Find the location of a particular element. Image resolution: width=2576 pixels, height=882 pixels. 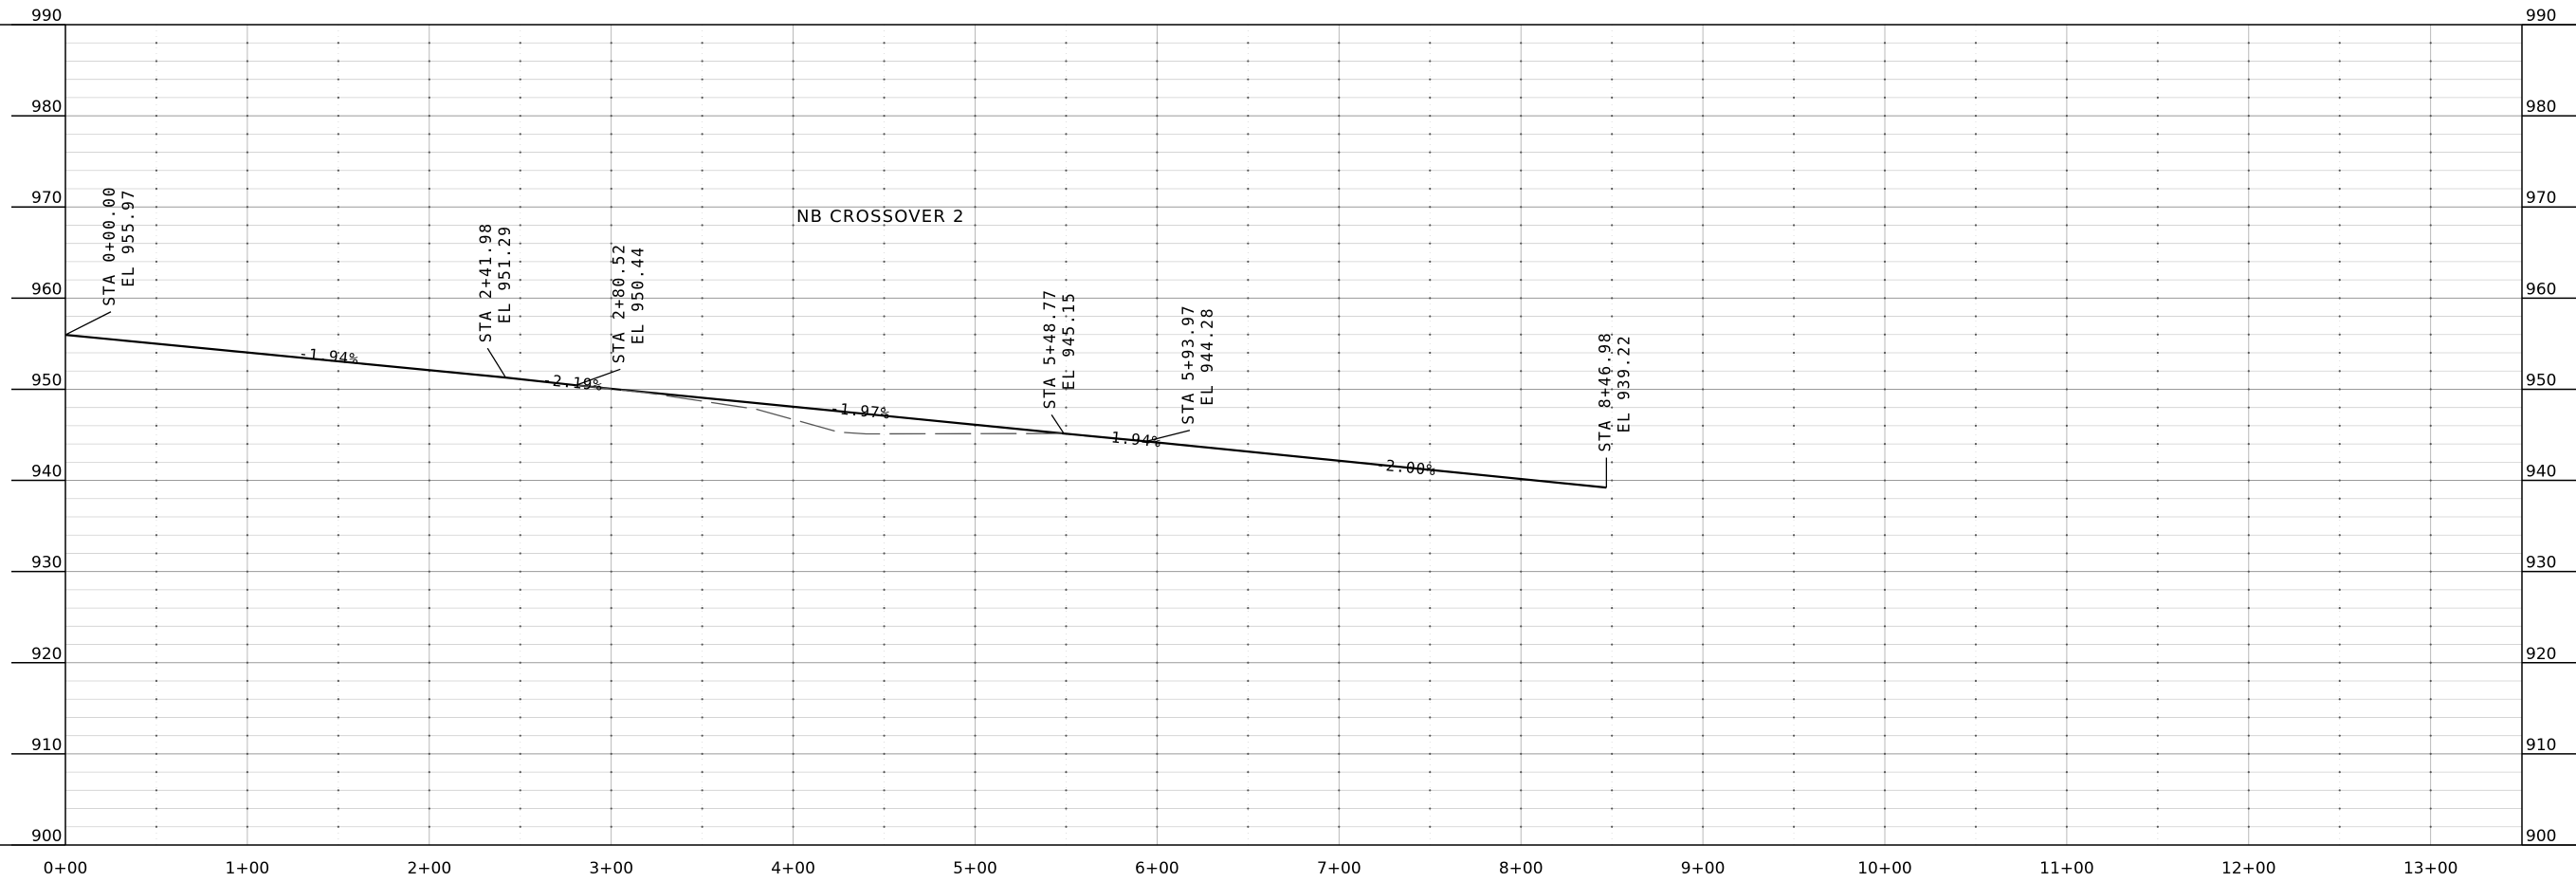

x-tick-label: 4+00 is located at coordinates (793, 868).